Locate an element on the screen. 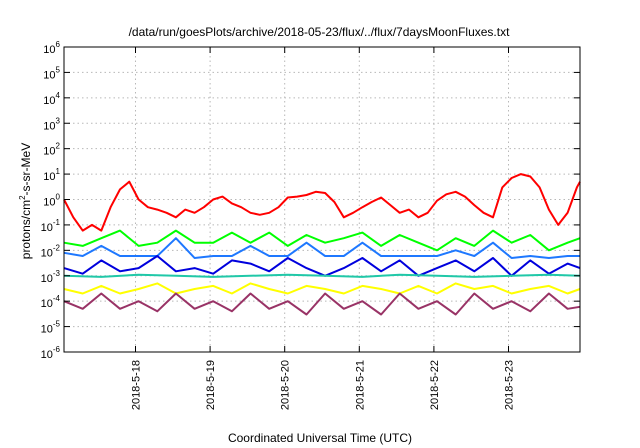 The height and width of the screenshot is (448, 640). y-tick-label: 10⁻⁴ is located at coordinates (51, 302).